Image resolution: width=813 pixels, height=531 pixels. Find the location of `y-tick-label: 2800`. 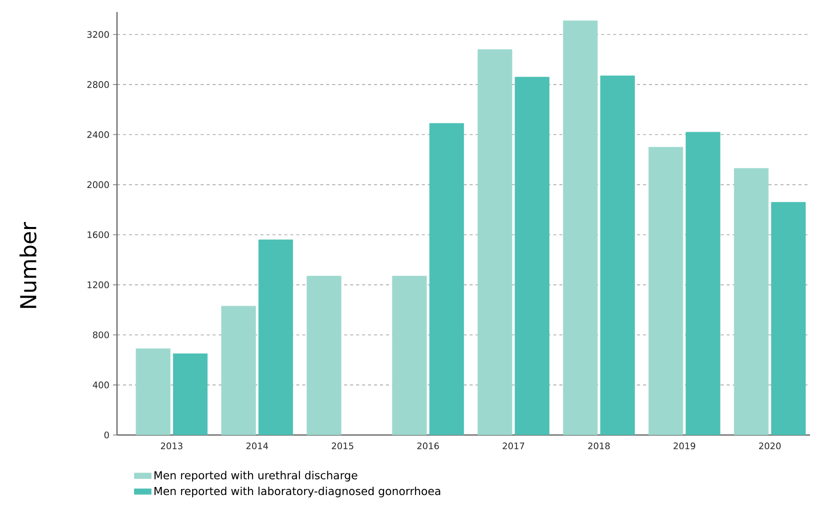

y-tick-label: 2800 is located at coordinates (98, 84).